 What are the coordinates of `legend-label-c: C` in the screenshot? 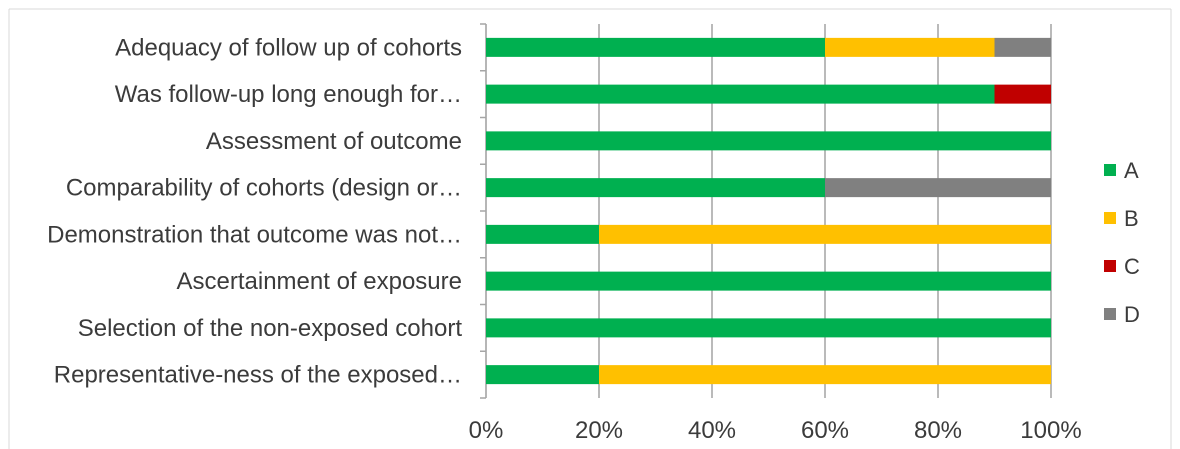 It's located at (1132, 266).